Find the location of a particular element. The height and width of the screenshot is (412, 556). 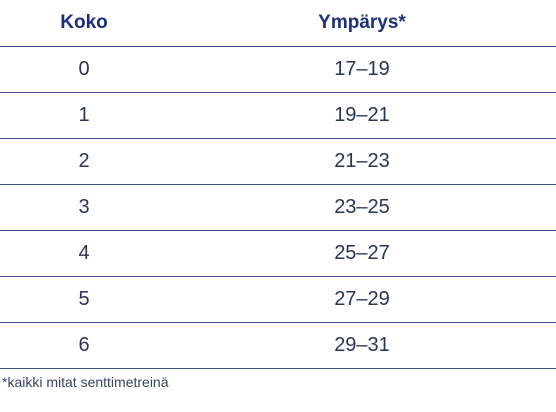

size-cell: 1 is located at coordinates (84, 115).